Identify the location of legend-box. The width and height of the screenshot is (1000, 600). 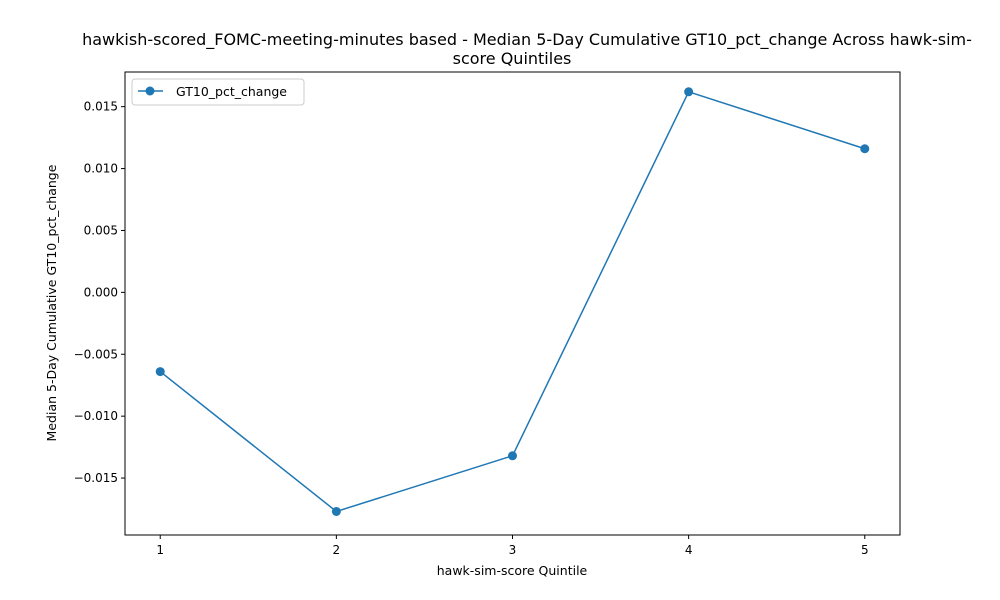
(218, 92).